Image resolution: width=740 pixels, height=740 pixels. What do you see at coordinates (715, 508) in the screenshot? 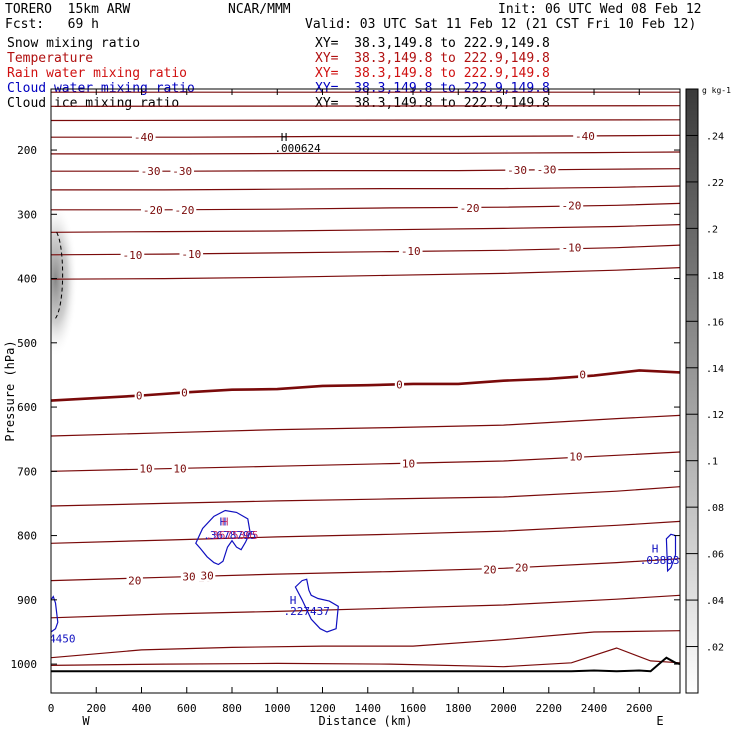
I see `colorbar-tick-label: .08` at bounding box center [715, 508].